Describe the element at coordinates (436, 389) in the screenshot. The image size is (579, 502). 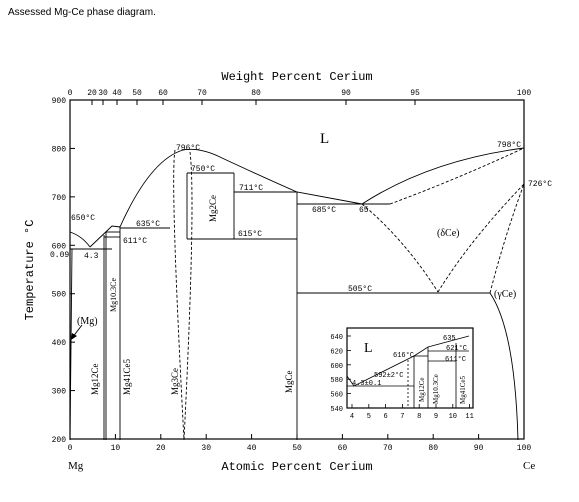
I see `inset-mg103ce-label: Mg10.3Ce` at that location.